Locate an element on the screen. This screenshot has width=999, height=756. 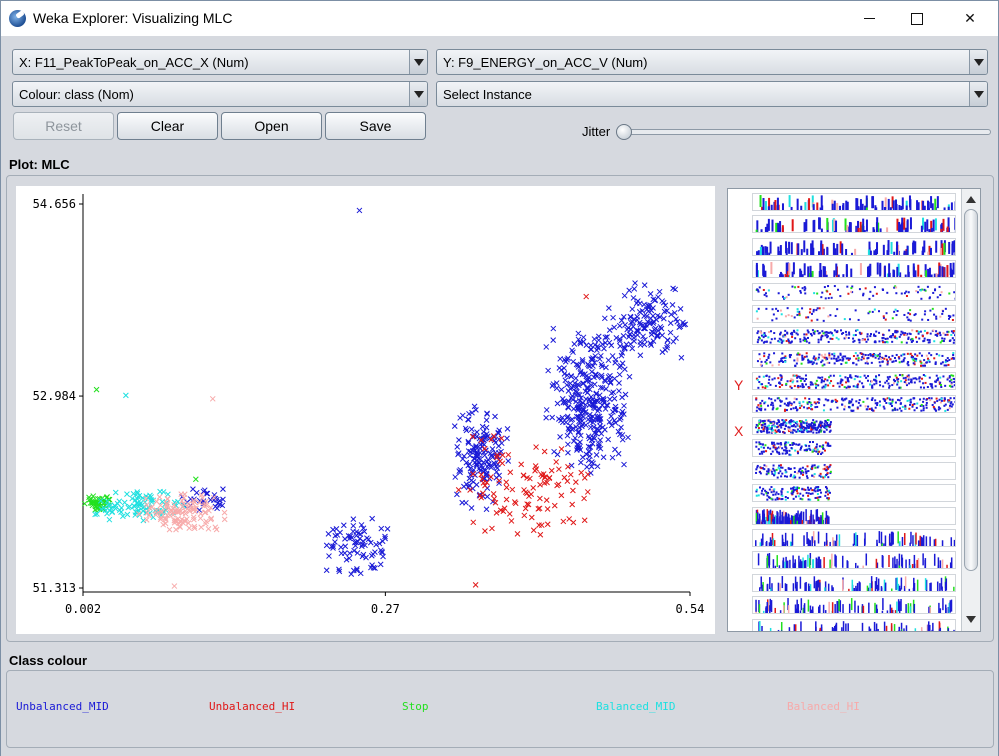
jitter-slider-thumb is located at coordinates (624, 132).